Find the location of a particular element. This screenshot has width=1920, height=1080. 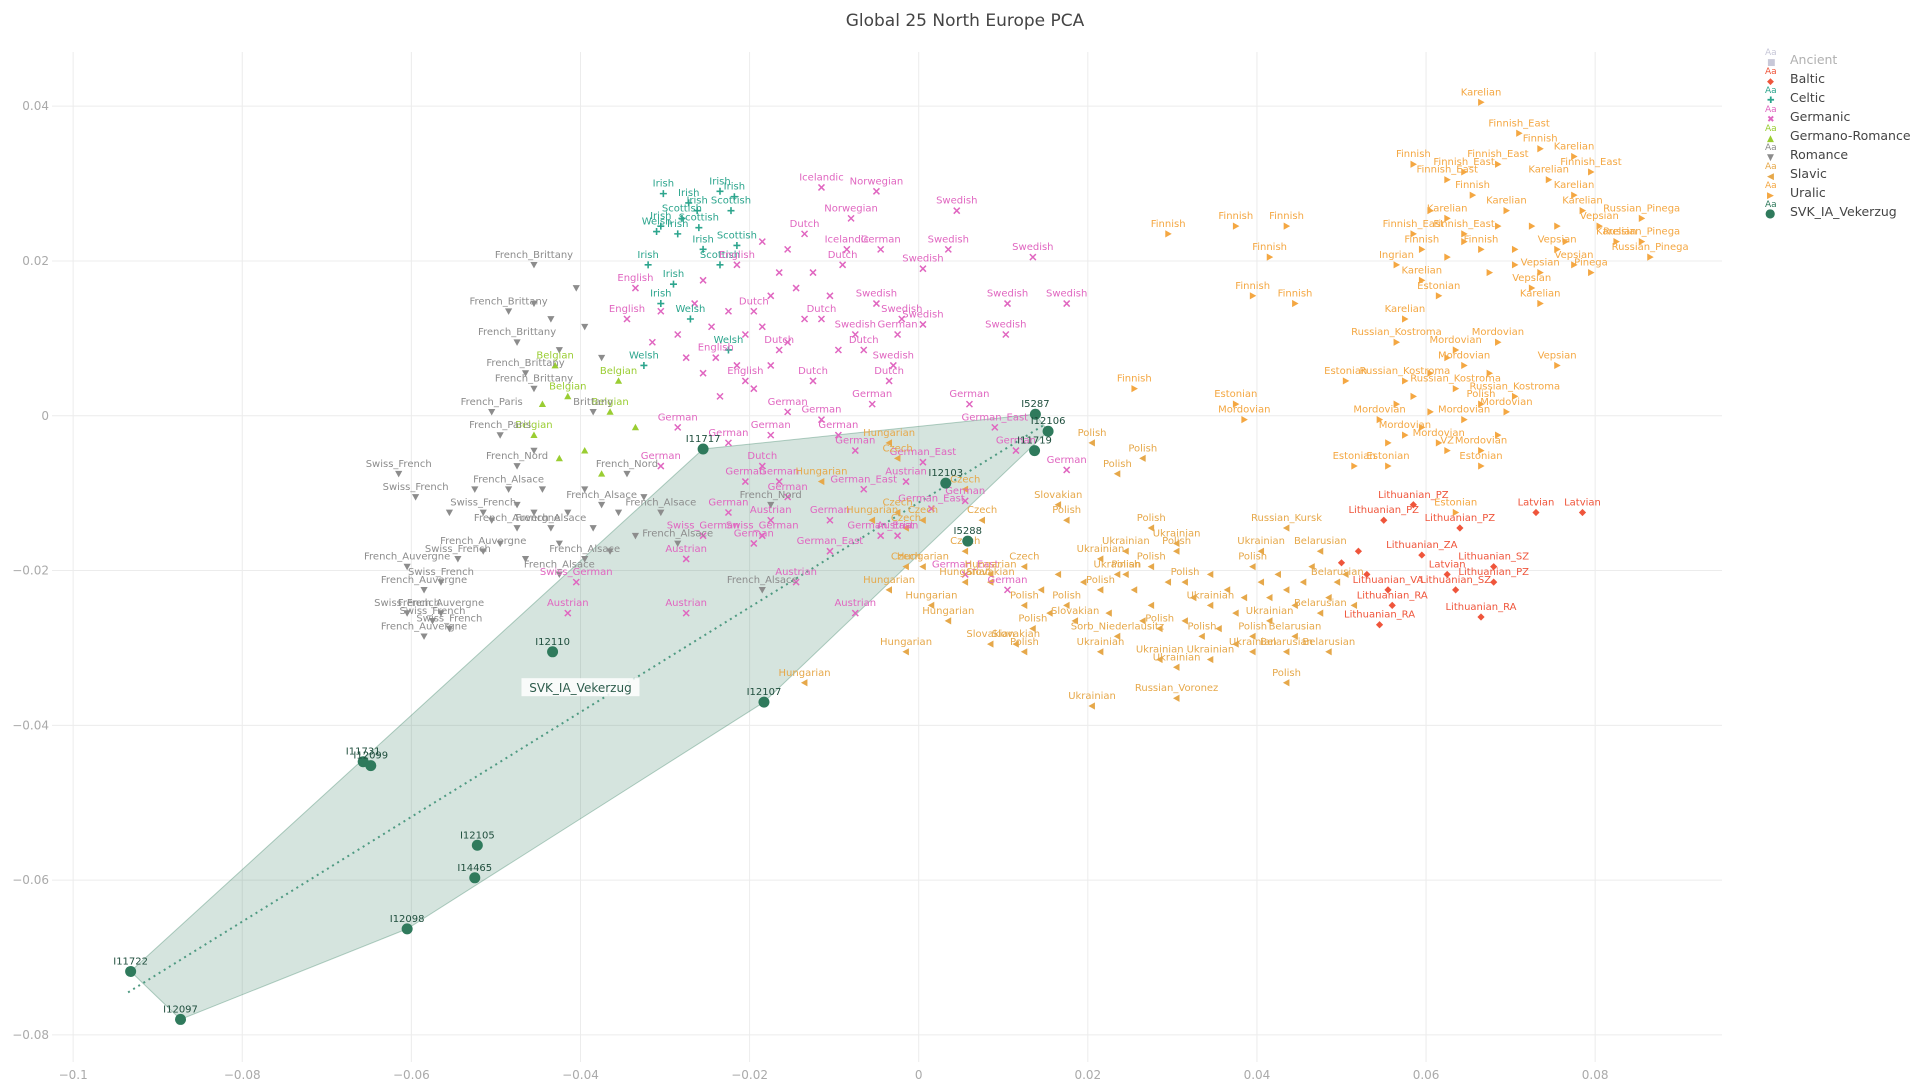

legend-item-baltic: Aa ◆ Baltic is located at coordinates (1837, 77).